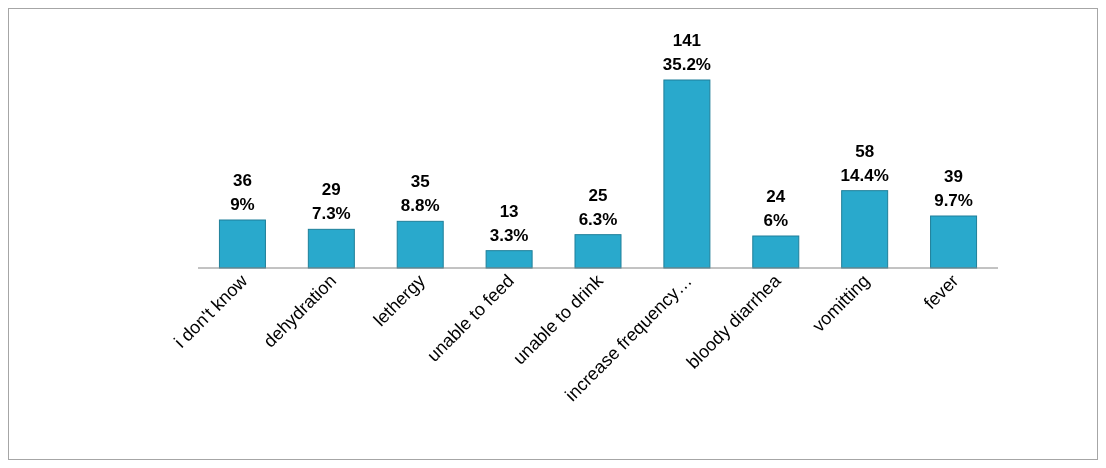 This screenshot has width=1106, height=468. What do you see at coordinates (509, 223) in the screenshot?
I see `data-label: 13 3.3%` at bounding box center [509, 223].